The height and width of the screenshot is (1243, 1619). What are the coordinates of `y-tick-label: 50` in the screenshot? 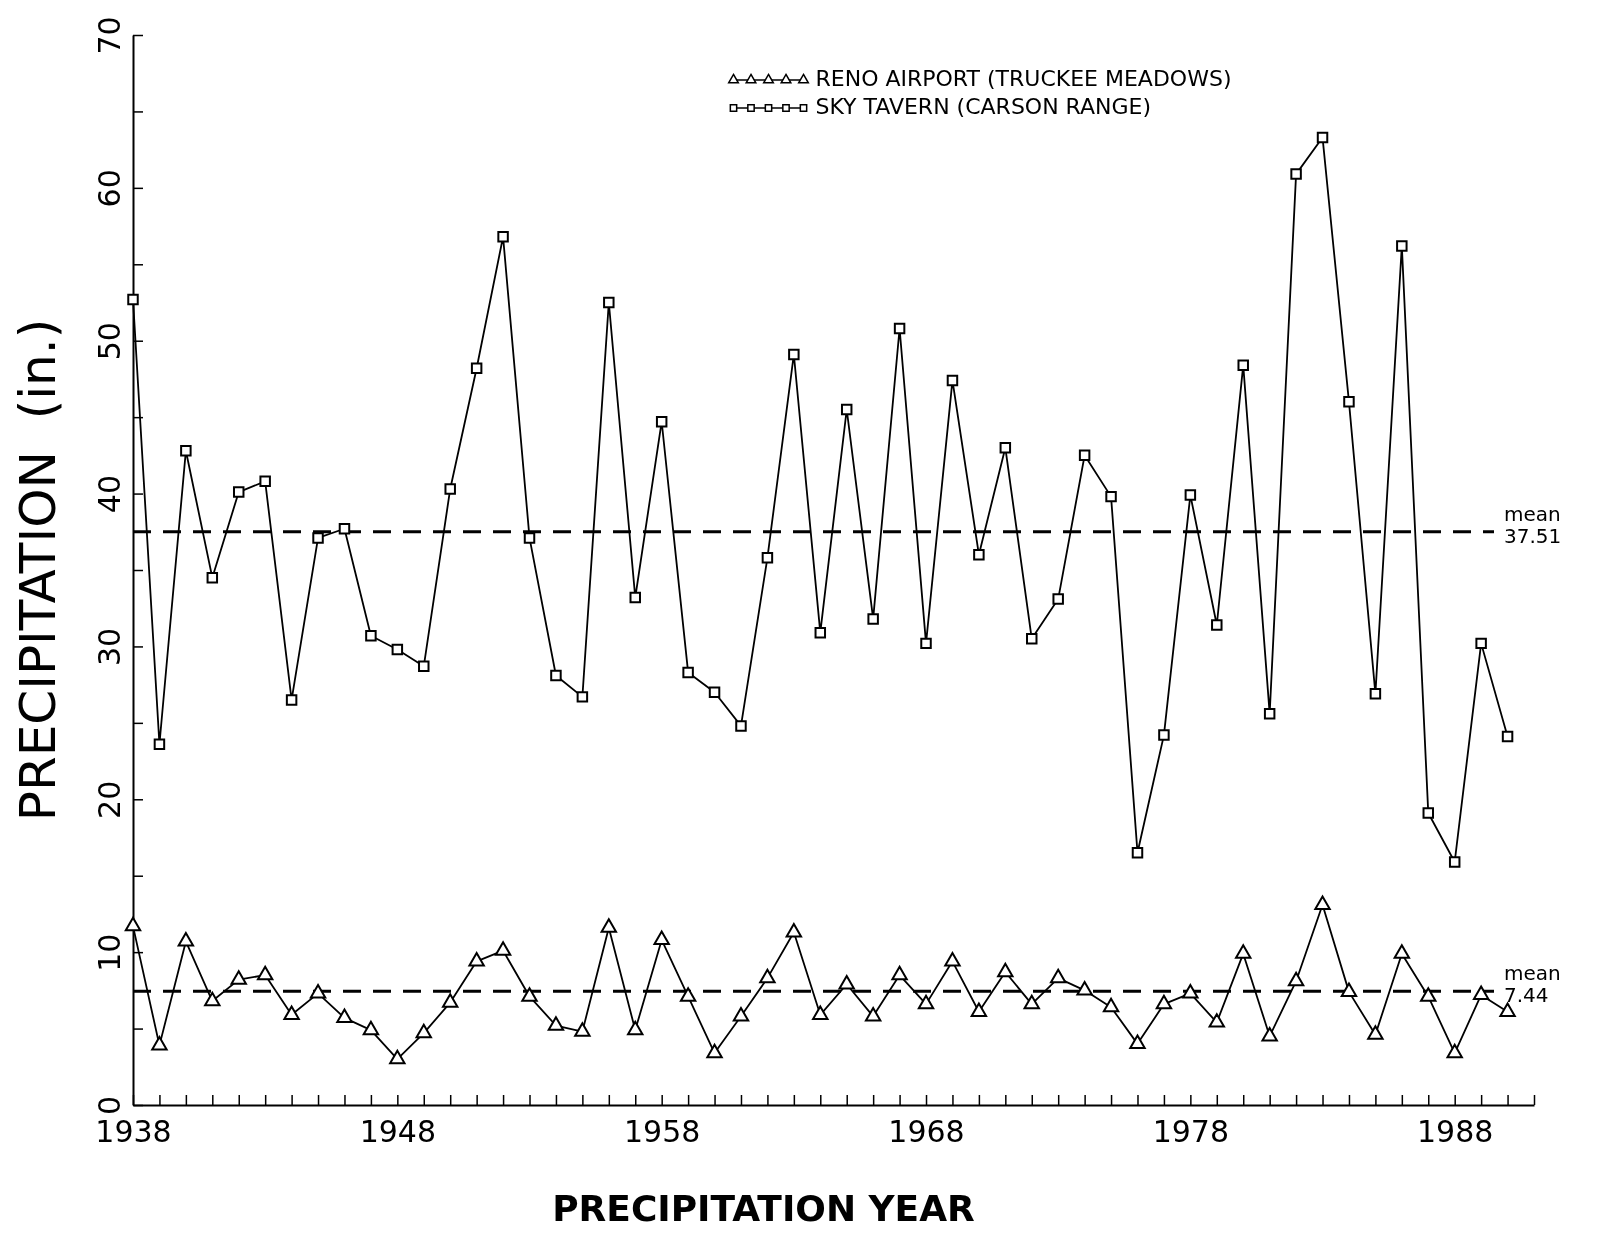 It's located at (109, 341).